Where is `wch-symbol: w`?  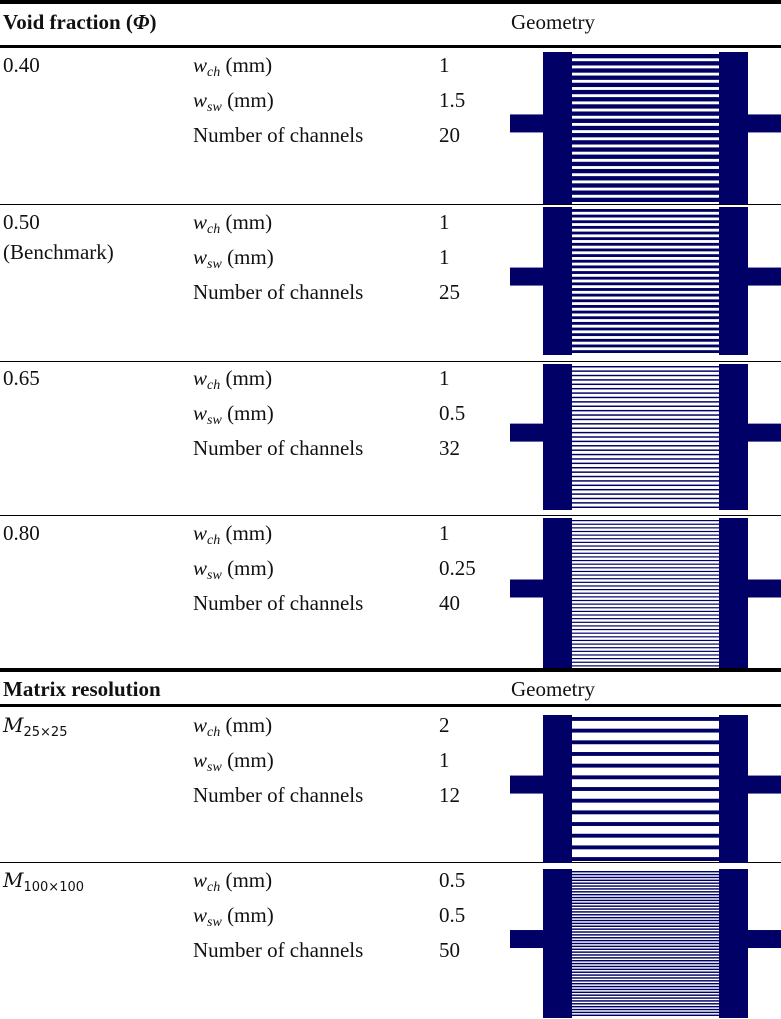 wch-symbol: w is located at coordinates (200, 880).